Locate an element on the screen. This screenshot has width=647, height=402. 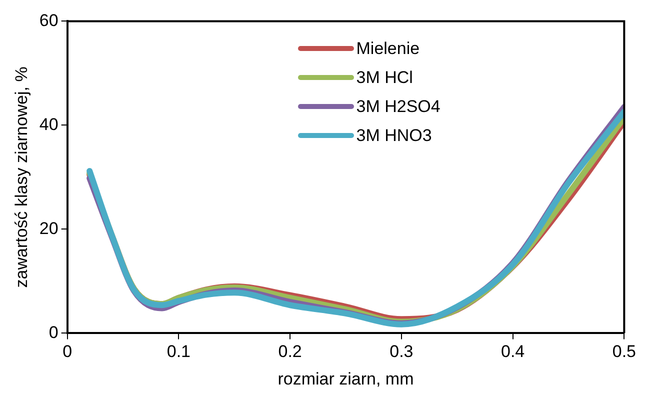
x-axis-title: rozmiar ziarn, mm is located at coordinates (346, 378).